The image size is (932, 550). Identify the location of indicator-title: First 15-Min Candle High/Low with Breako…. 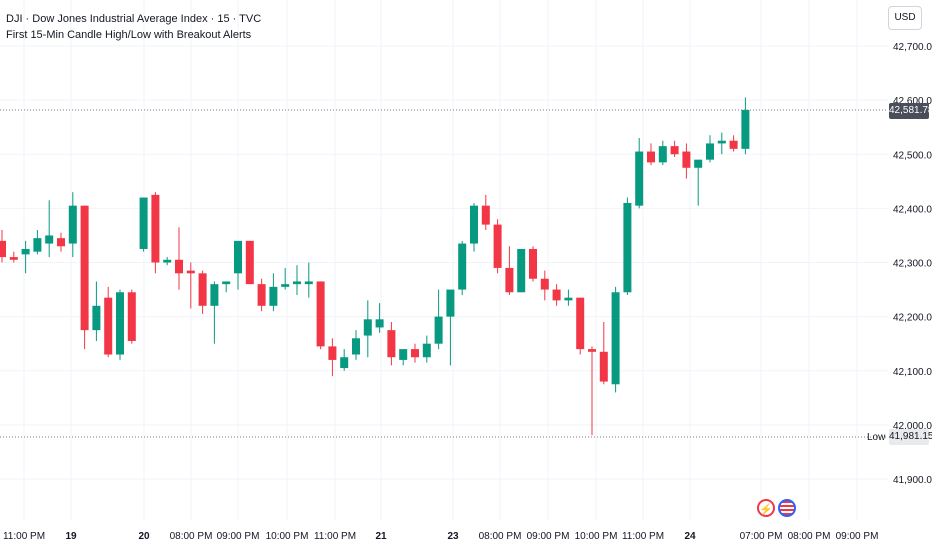
(129, 35).